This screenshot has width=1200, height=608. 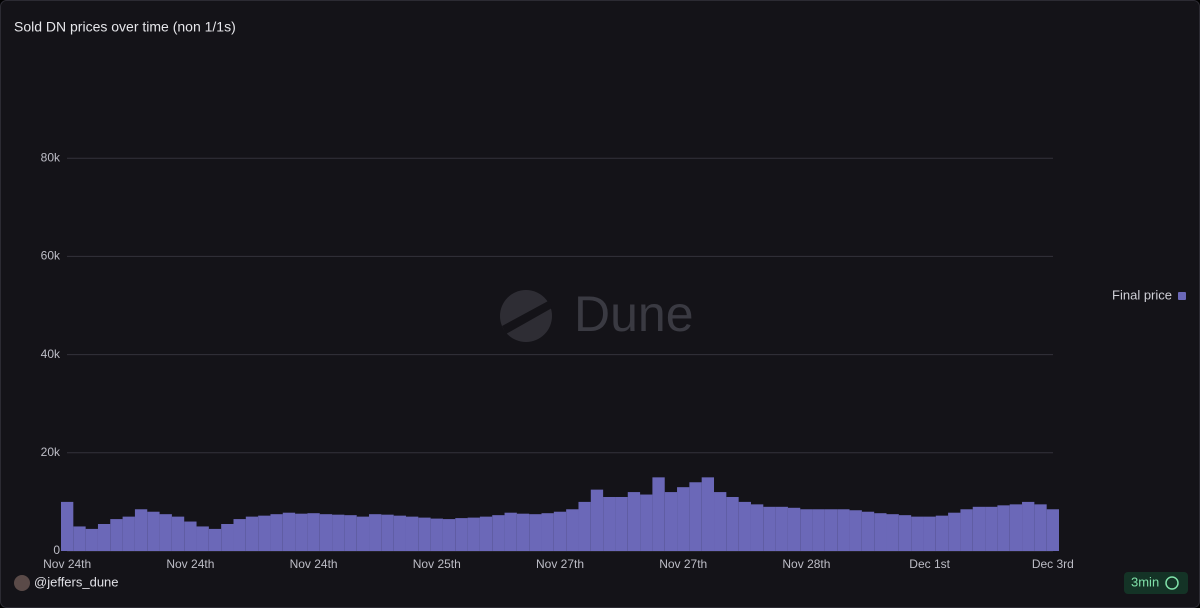 I want to click on y-tick-label: 60k, so click(x=51, y=256).